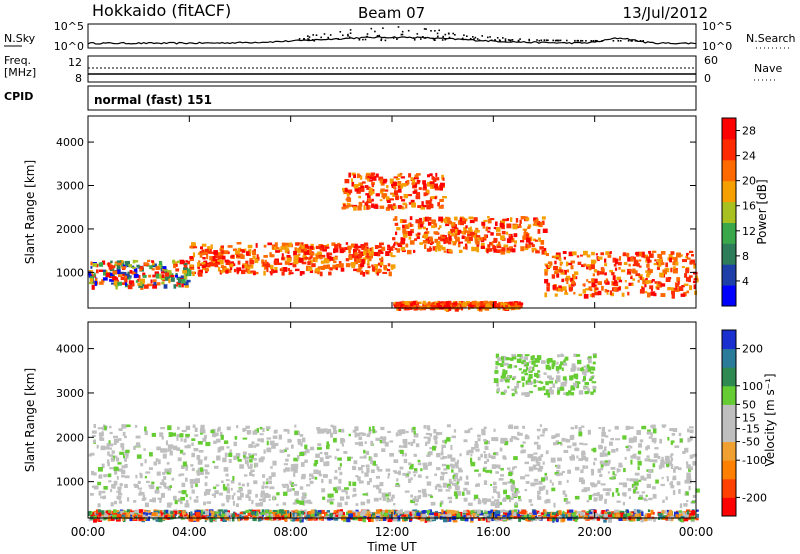 The height and width of the screenshot is (554, 800). What do you see at coordinates (729, 296) in the screenshot?
I see `colorbar-swatch` at bounding box center [729, 296].